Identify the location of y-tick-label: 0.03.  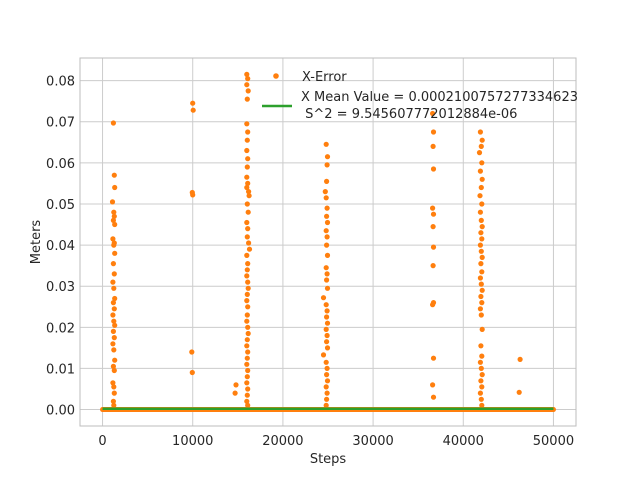
(60, 287).